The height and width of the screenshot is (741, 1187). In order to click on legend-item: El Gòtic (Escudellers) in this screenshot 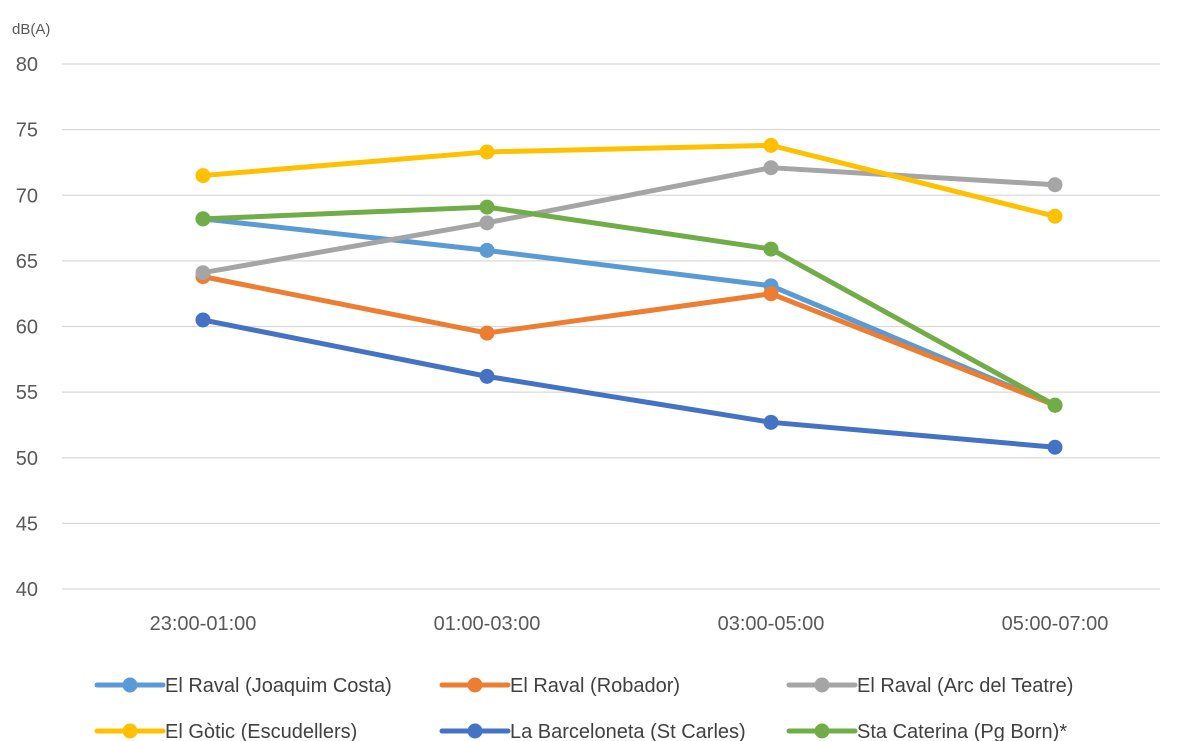, I will do `click(225, 731)`.